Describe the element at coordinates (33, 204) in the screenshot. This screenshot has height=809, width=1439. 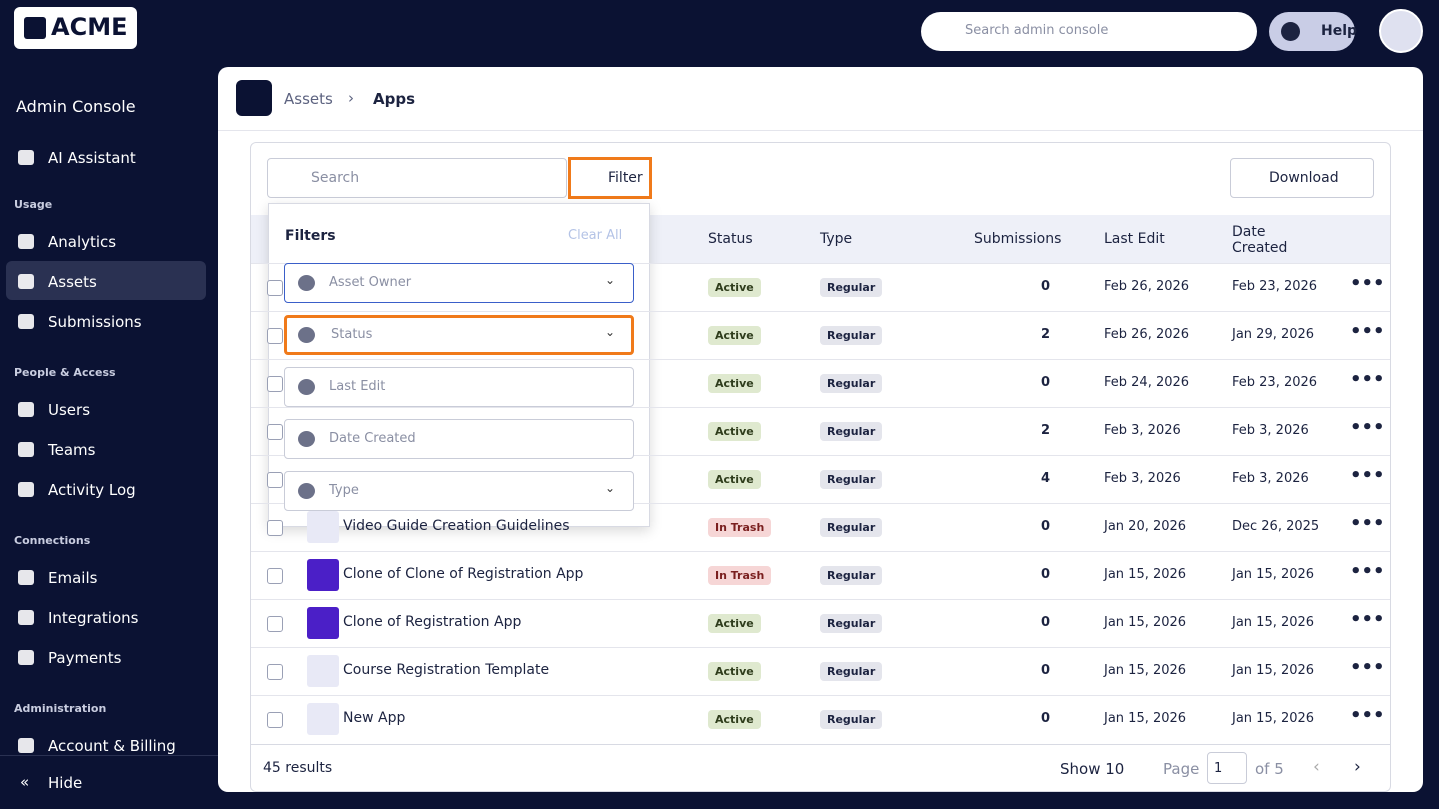
I see `group-label: Usage` at that location.